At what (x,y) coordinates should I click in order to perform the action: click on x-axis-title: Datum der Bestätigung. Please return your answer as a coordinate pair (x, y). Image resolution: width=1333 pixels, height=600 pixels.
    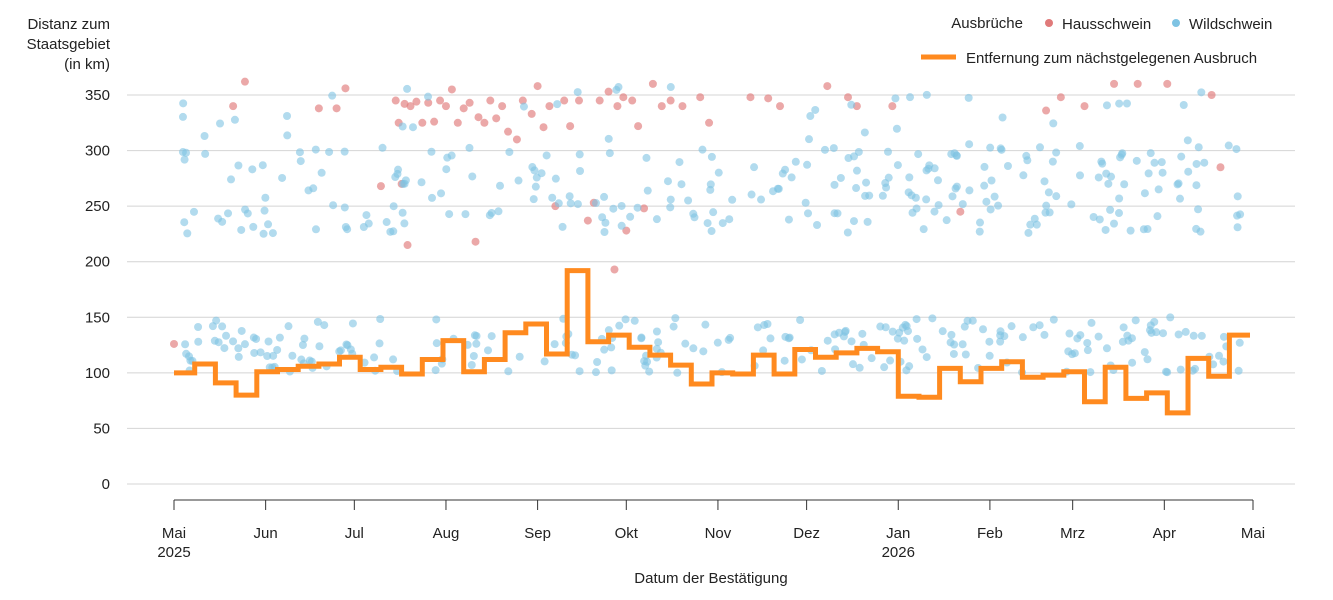
    Looking at the image, I should click on (710, 578).